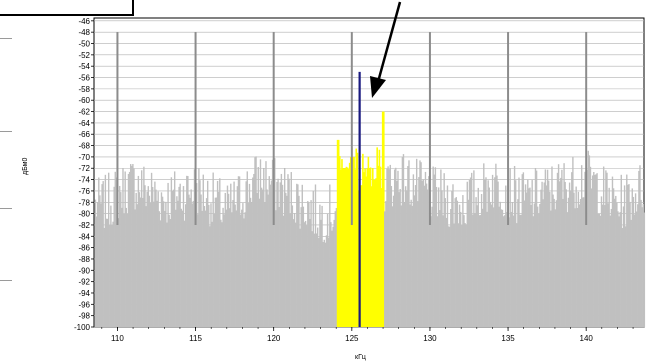  Describe the element at coordinates (195, 338) in the screenshot. I see `x-tick-label: 115` at that location.